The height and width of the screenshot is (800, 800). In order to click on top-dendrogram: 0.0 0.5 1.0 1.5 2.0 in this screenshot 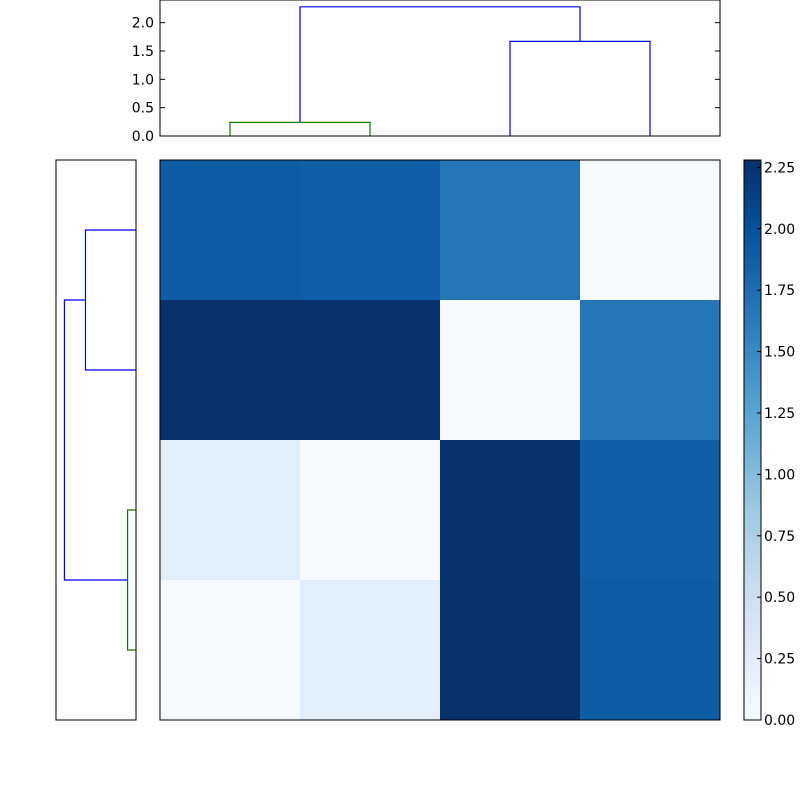, I will do `click(426, 72)`.